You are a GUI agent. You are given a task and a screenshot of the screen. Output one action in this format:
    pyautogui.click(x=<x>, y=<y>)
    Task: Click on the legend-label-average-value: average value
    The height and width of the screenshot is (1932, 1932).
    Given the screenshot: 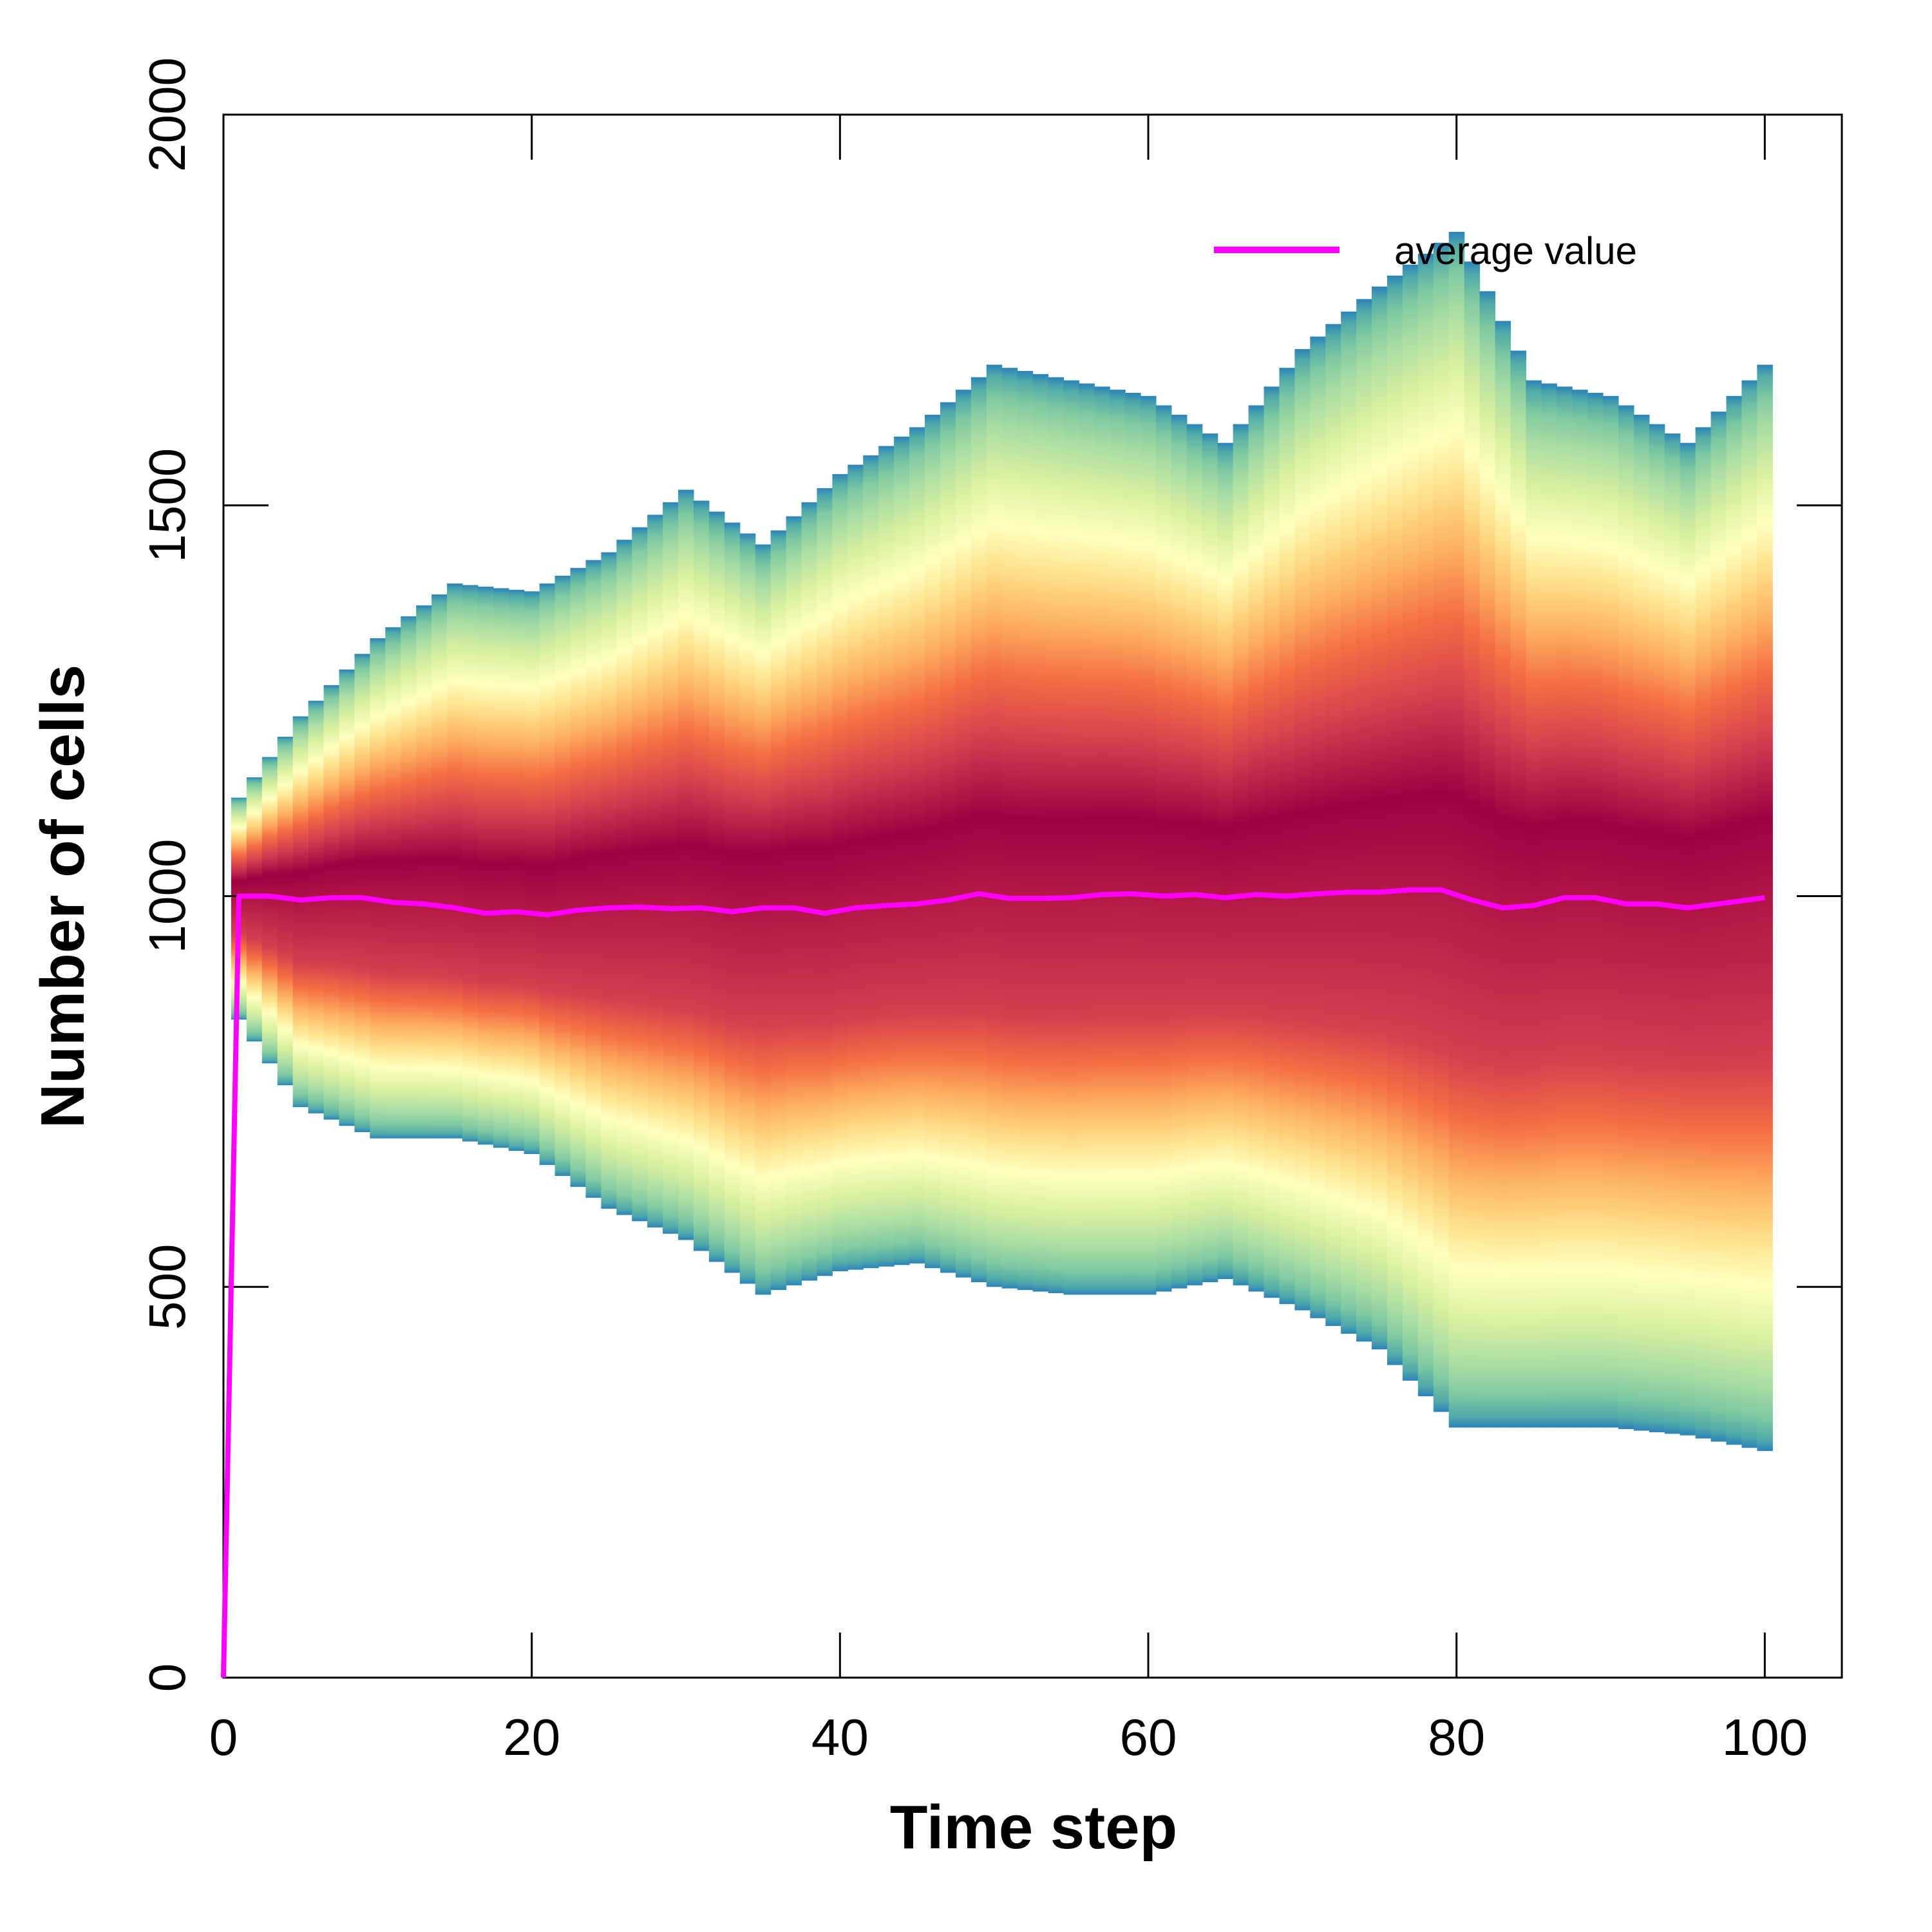 What is the action you would take?
    pyautogui.click(x=1515, y=250)
    